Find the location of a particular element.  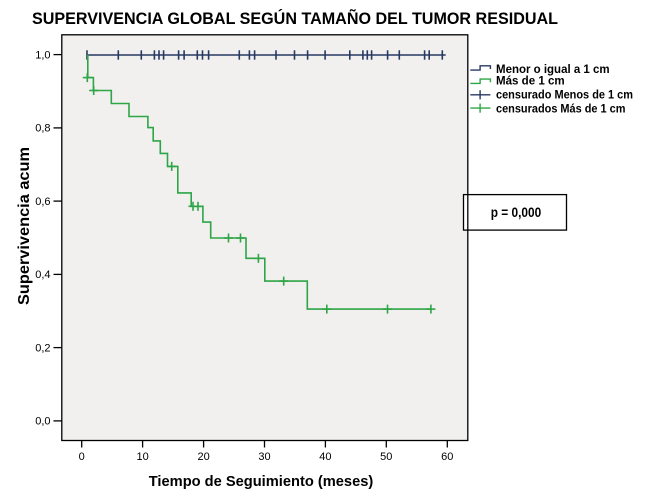

svg-text: 0,2 is located at coordinates (42, 348).